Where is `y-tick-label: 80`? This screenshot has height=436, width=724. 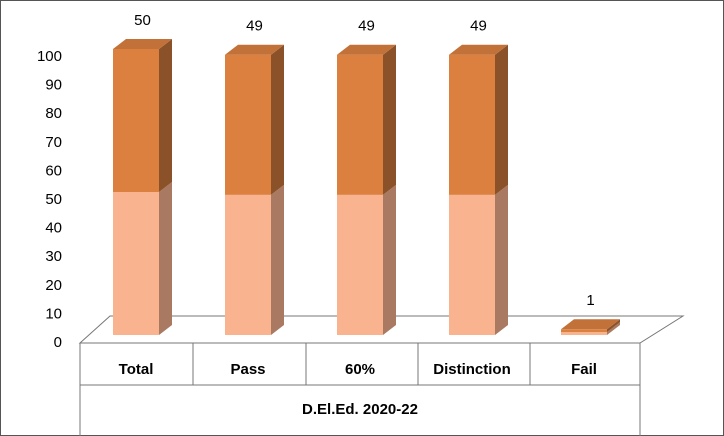
y-tick-label: 80 is located at coordinates (53, 113).